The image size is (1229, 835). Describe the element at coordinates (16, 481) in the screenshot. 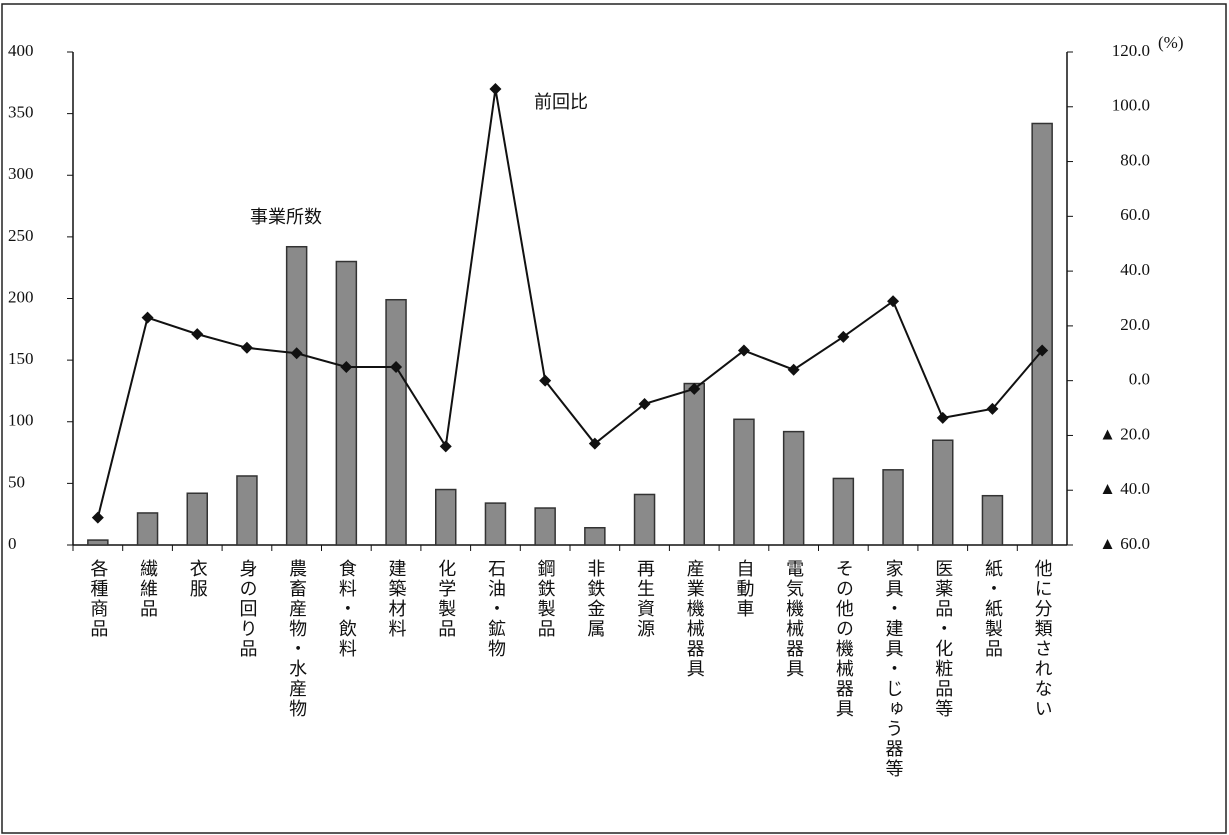

I see `y-tick-label: 50` at that location.